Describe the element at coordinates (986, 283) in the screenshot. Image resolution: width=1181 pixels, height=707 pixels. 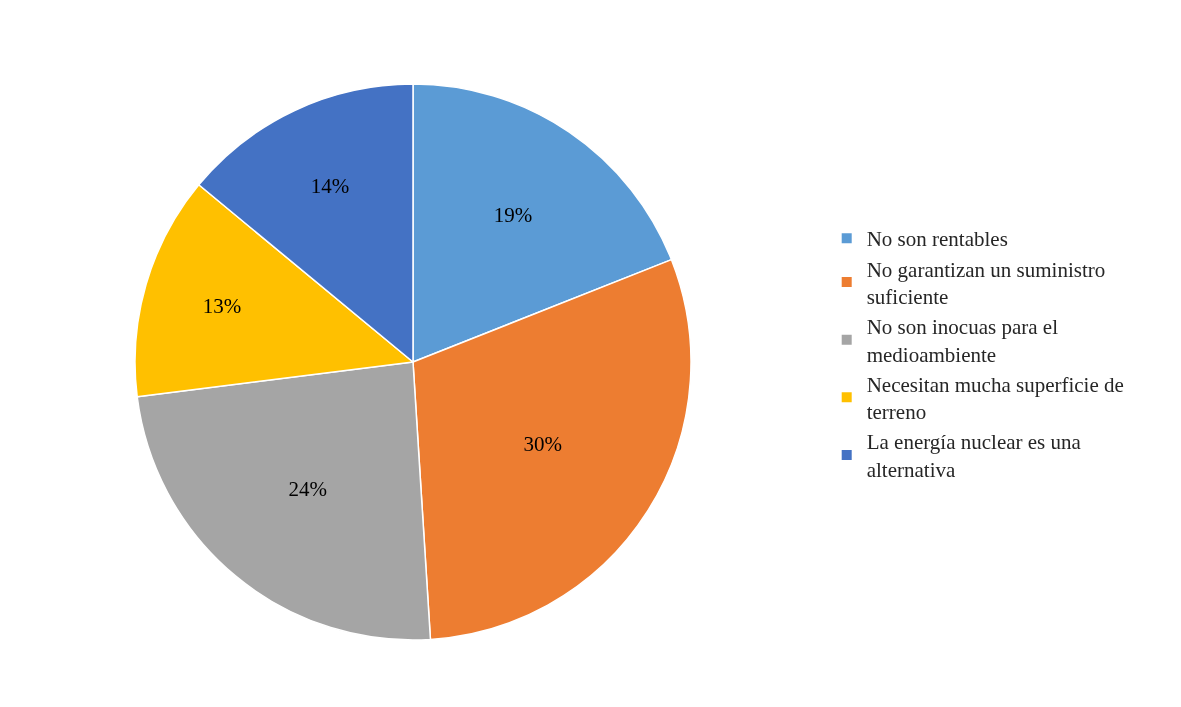
I see `legend-label: No garantizan un suministro suficiente` at that location.